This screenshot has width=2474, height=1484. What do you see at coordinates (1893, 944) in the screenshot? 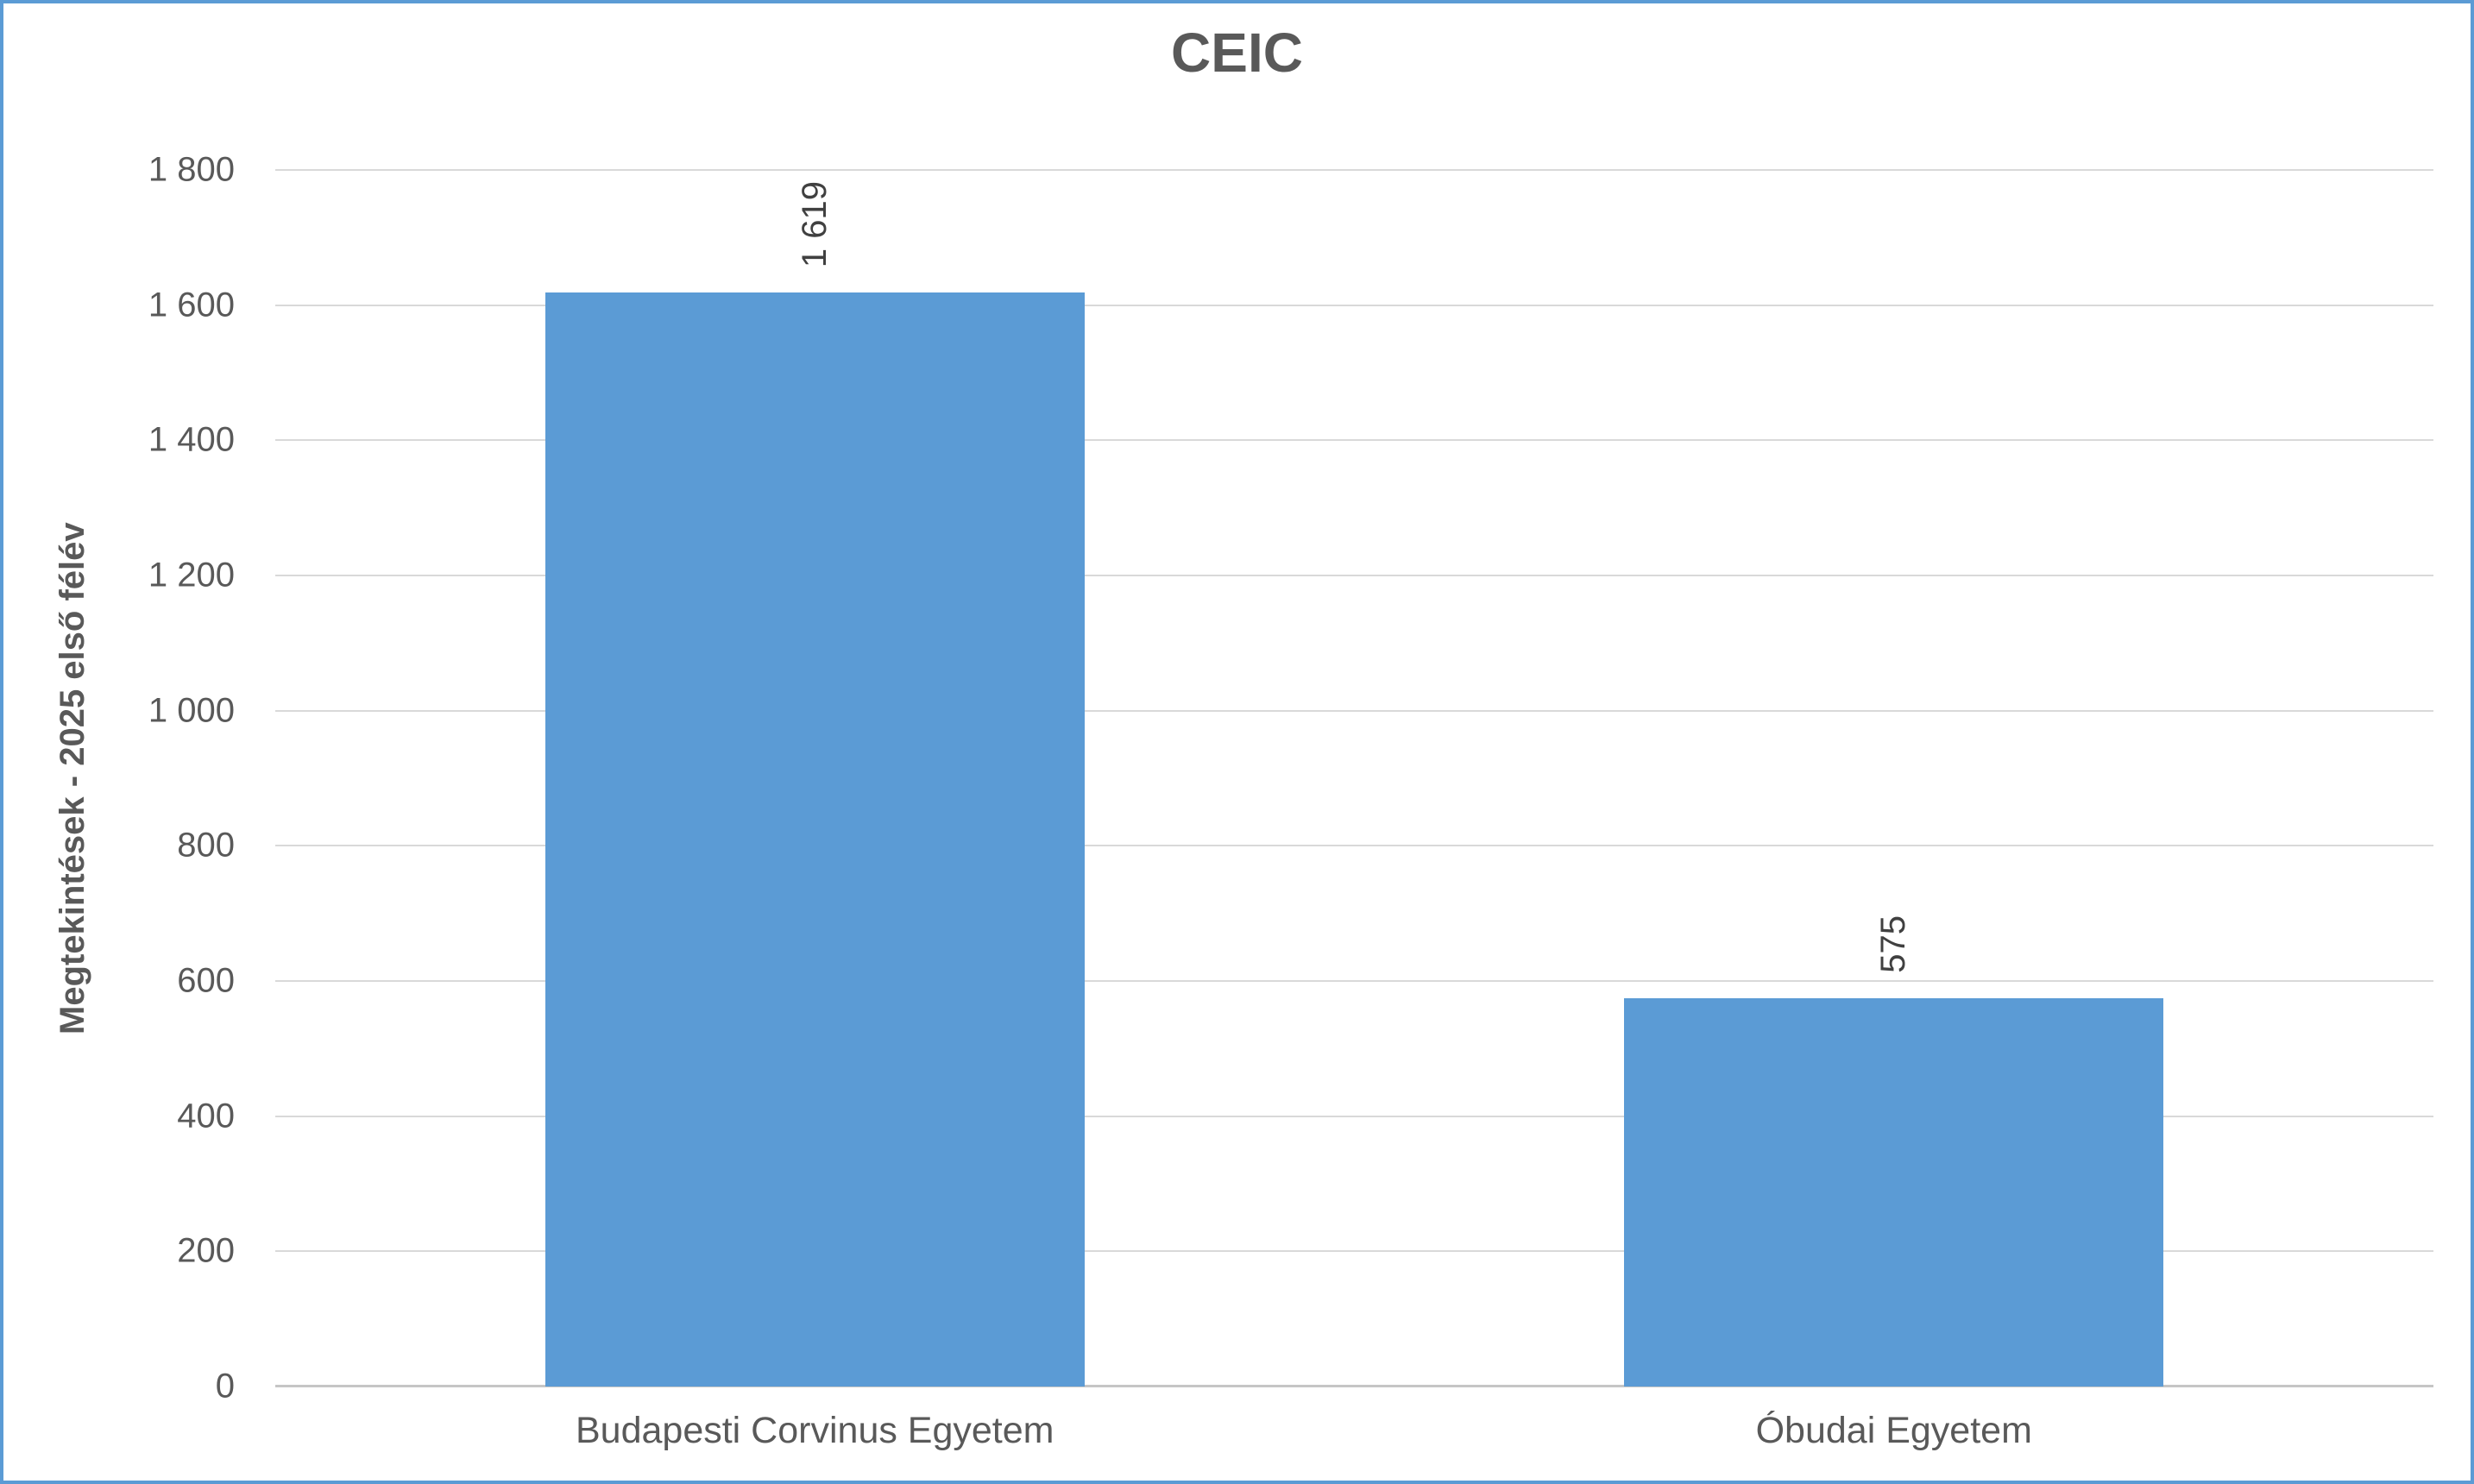
I see `bar-value-label: 575` at bounding box center [1893, 944].